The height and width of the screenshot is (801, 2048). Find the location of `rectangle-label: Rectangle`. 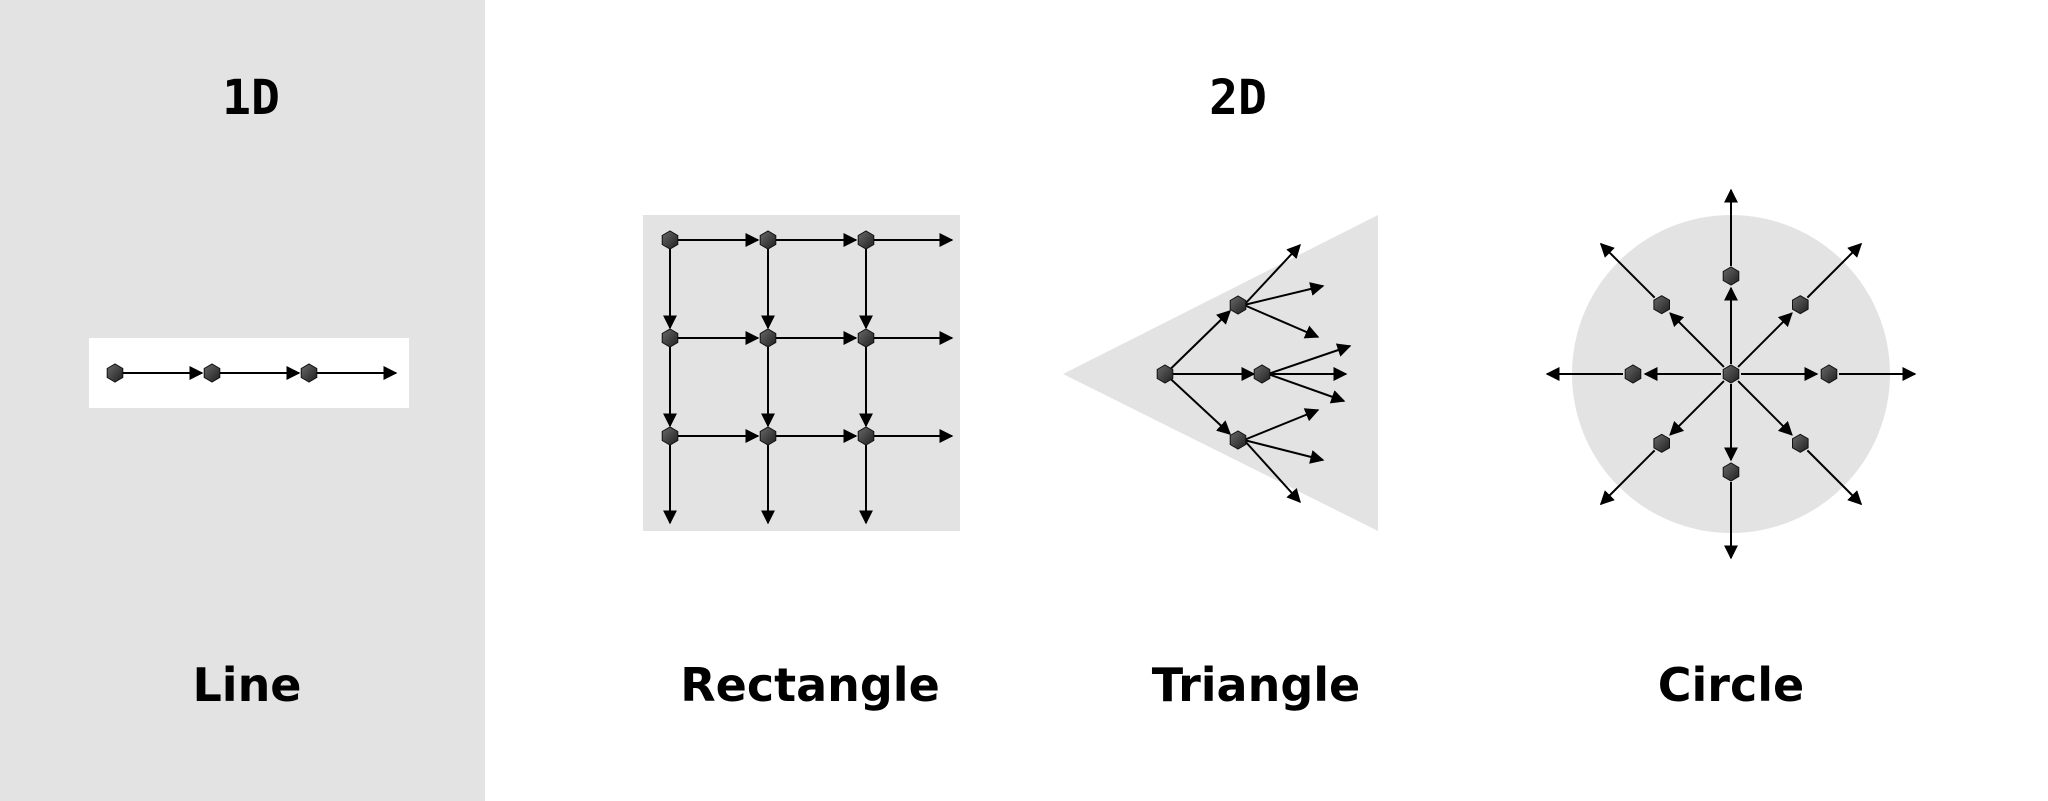

rectangle-label: Rectangle is located at coordinates (810, 685).